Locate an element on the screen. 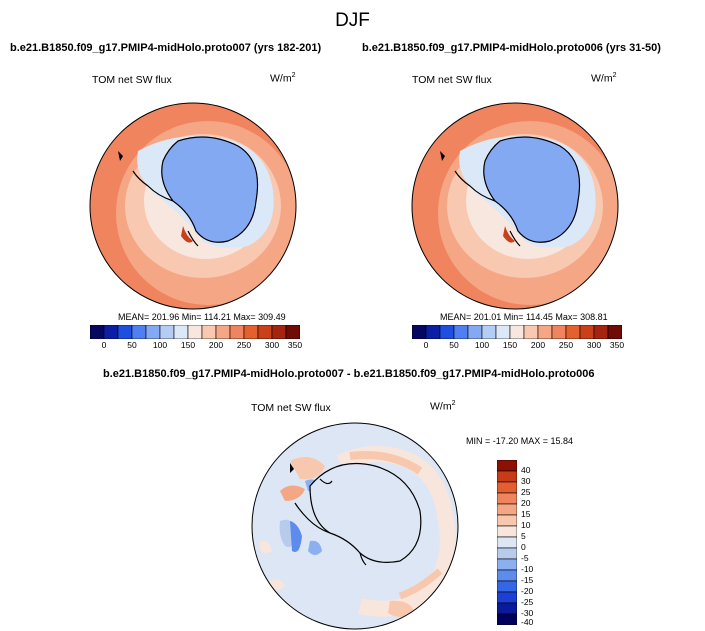 This screenshot has height=631, width=705. panel-1-variable-label: TOM net SW flux is located at coordinates (132, 80).